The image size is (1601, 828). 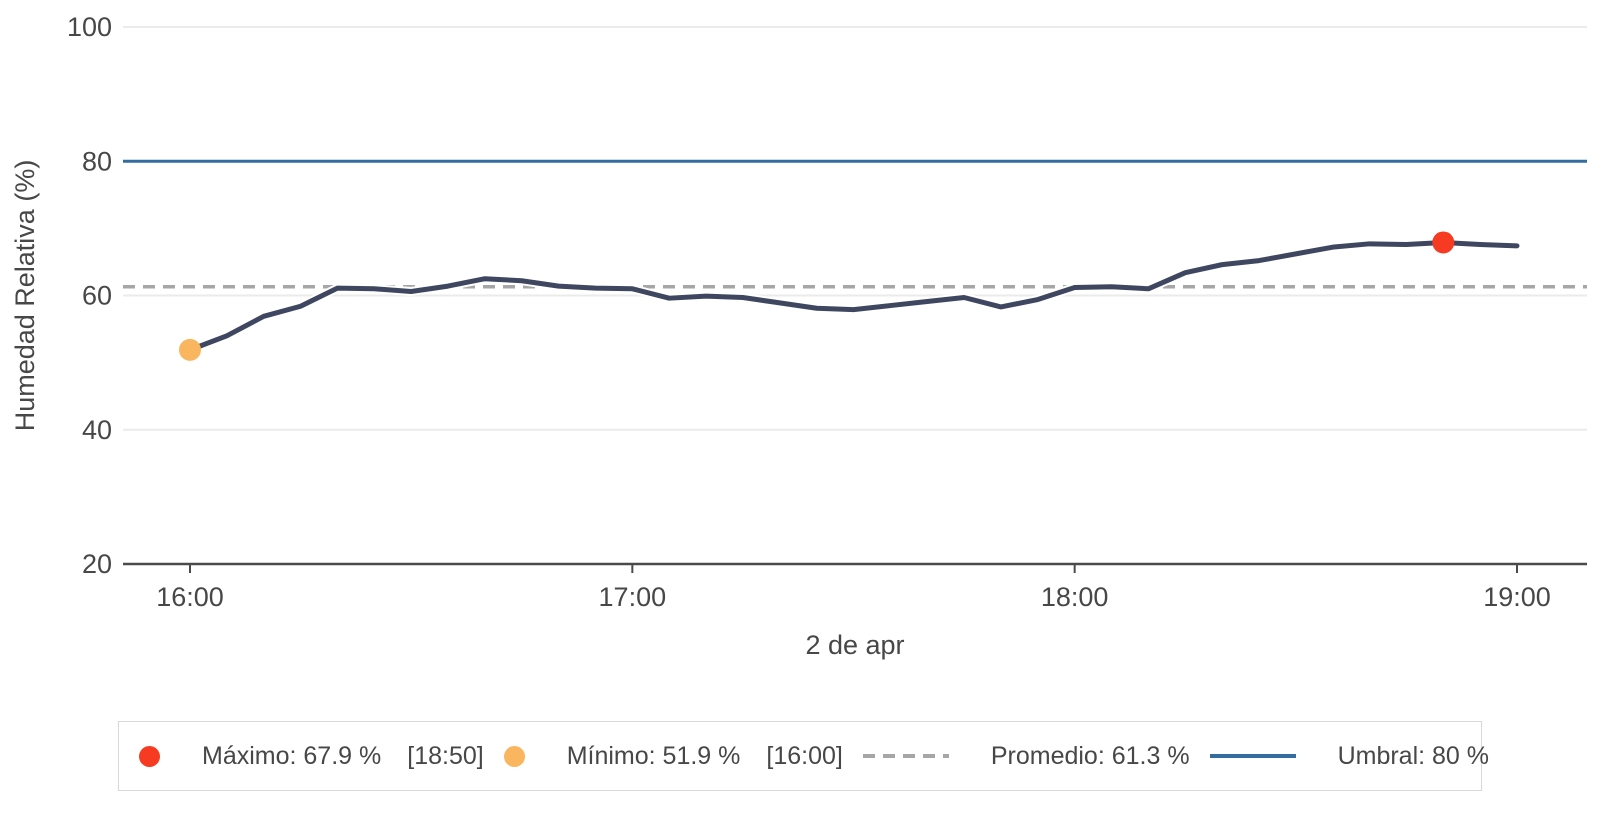 What do you see at coordinates (97, 161) in the screenshot?
I see `y-tick-label-80: 80` at bounding box center [97, 161].